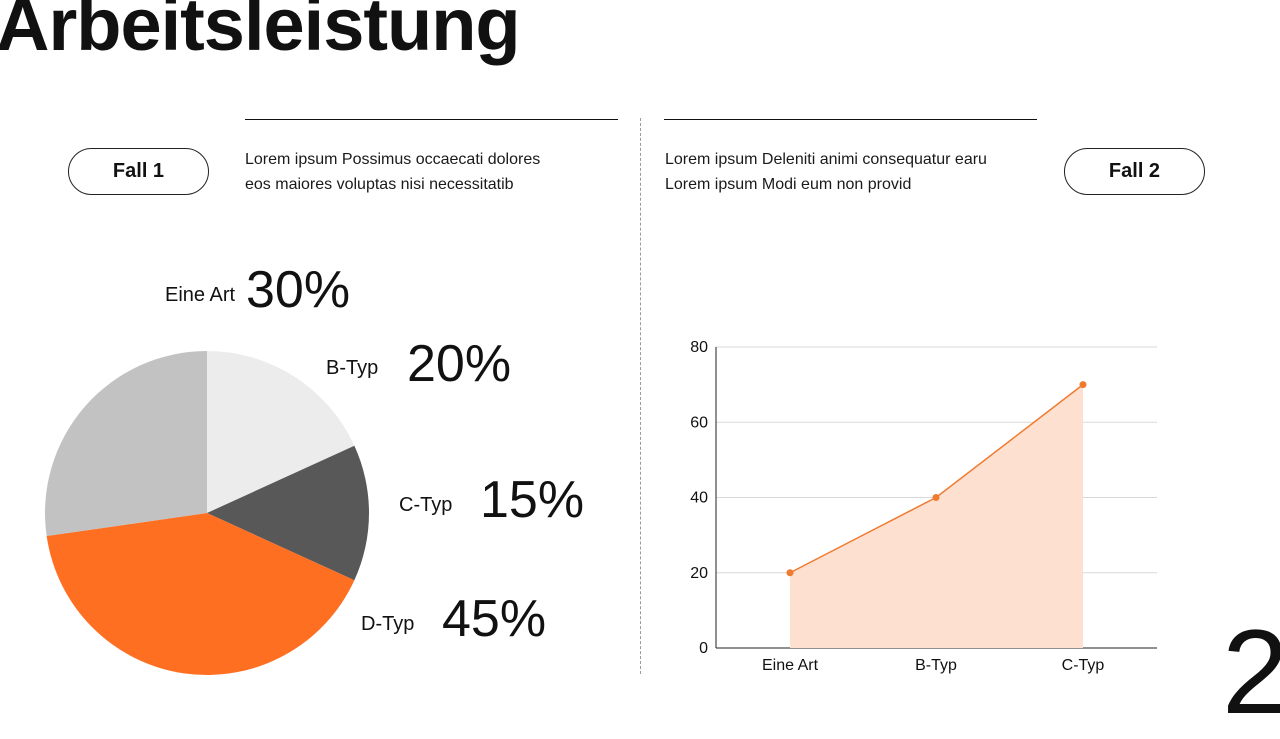 This screenshot has width=1280, height=739. What do you see at coordinates (936, 665) in the screenshot?
I see `x-tick-label: B-Typ` at bounding box center [936, 665].